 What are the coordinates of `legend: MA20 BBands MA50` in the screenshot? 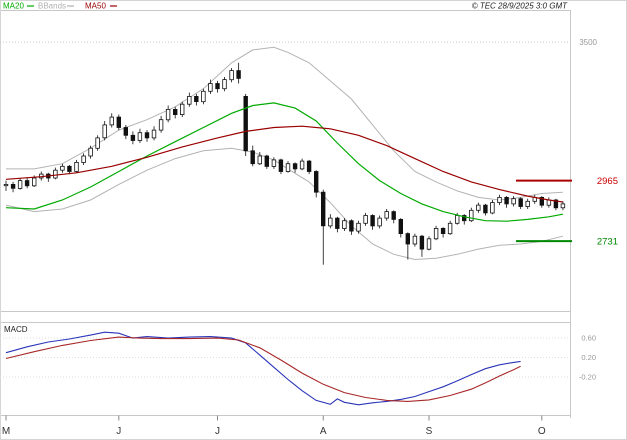 It's located at (60, 6).